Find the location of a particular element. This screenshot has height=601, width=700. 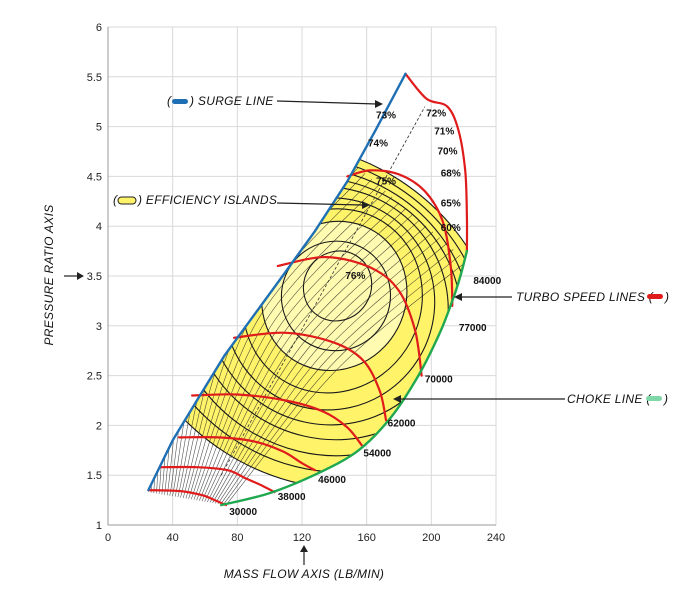

x-tick-label: 160 is located at coordinates (366, 538).